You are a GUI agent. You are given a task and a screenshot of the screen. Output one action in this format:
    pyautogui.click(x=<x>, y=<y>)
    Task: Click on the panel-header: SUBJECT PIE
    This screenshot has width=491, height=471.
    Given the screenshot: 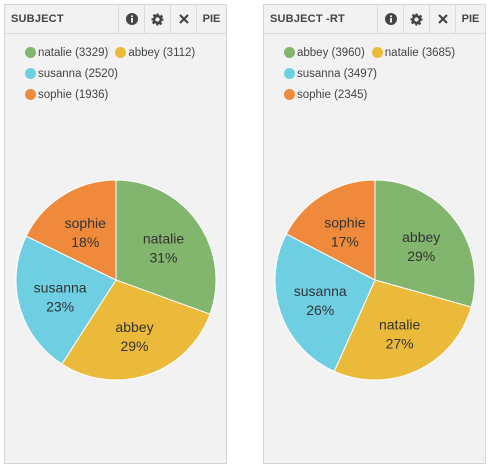 What is the action you would take?
    pyautogui.click(x=115, y=19)
    